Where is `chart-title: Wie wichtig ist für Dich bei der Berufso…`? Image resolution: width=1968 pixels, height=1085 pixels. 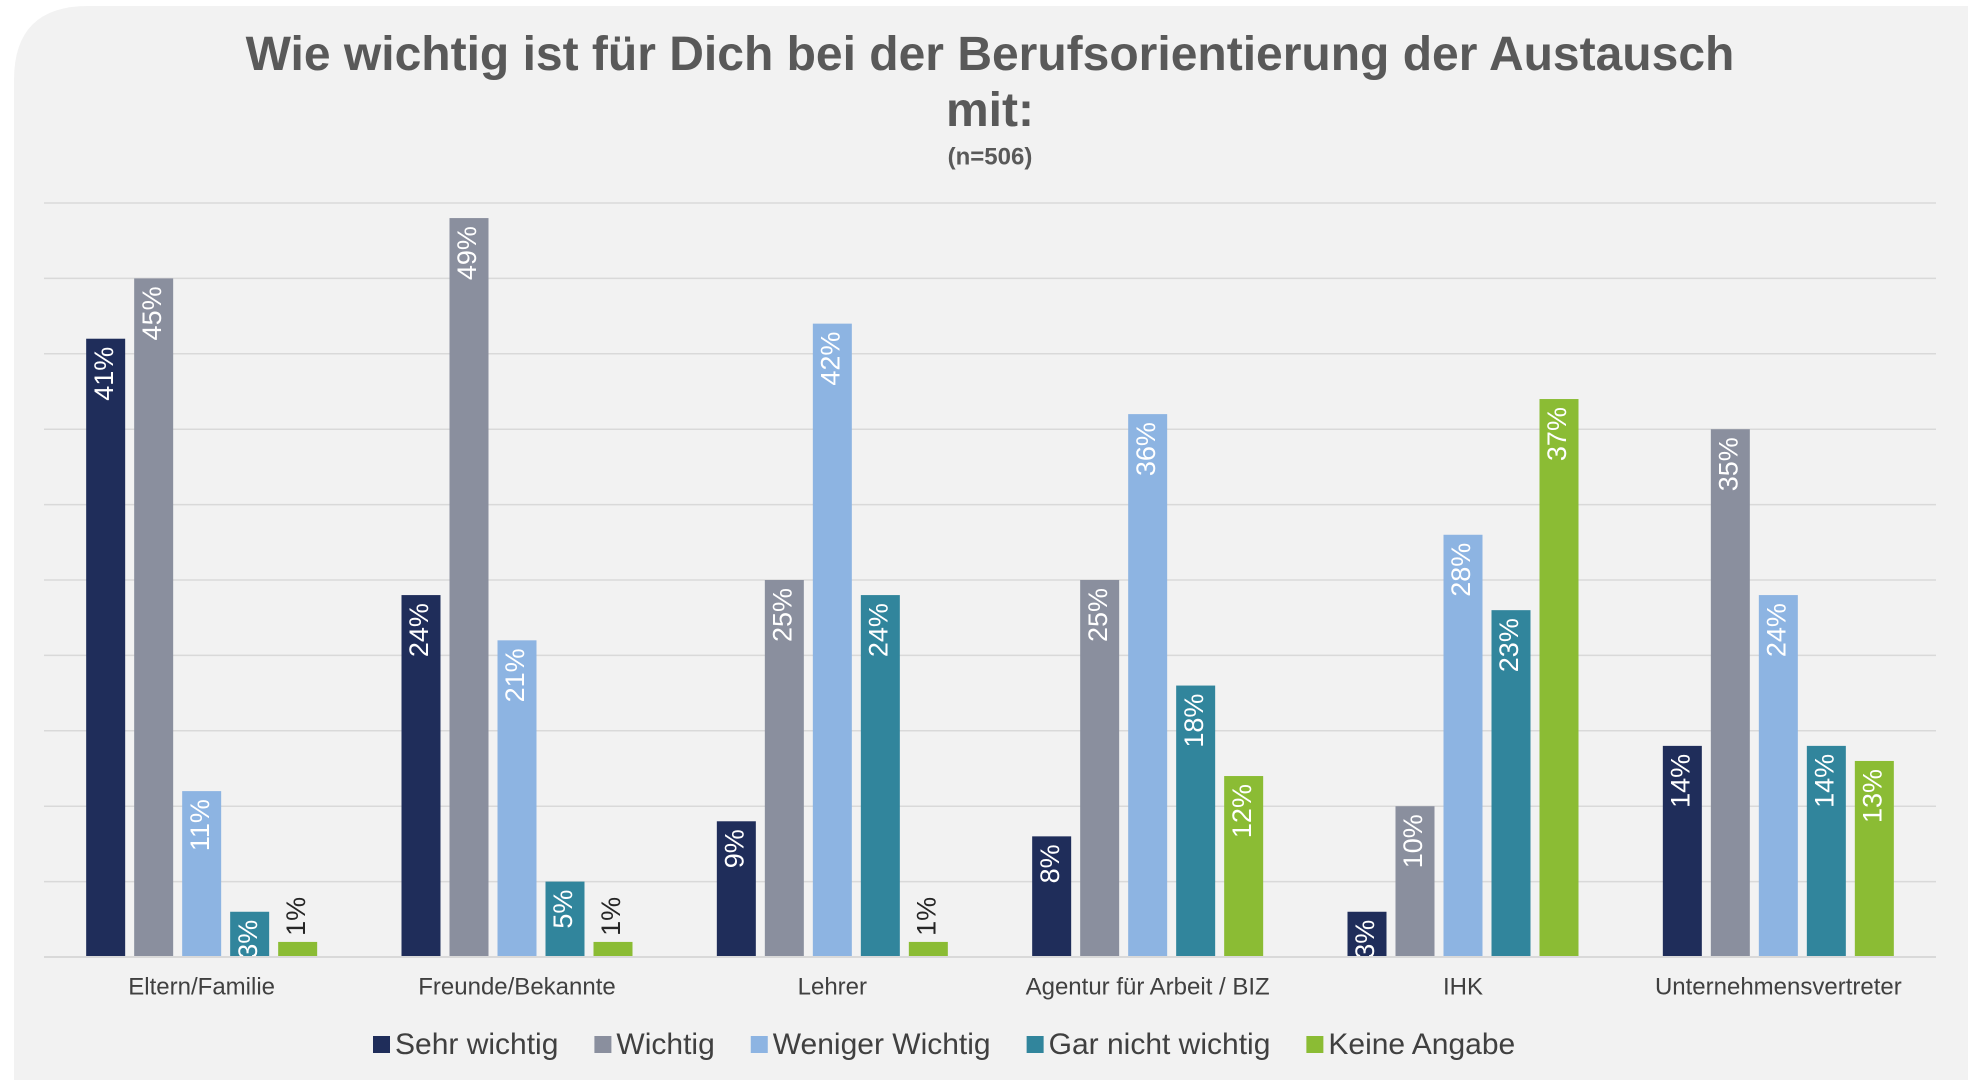
chart-title: Wie wichtig ist für Dich bei der Berufso… is located at coordinates (990, 82).